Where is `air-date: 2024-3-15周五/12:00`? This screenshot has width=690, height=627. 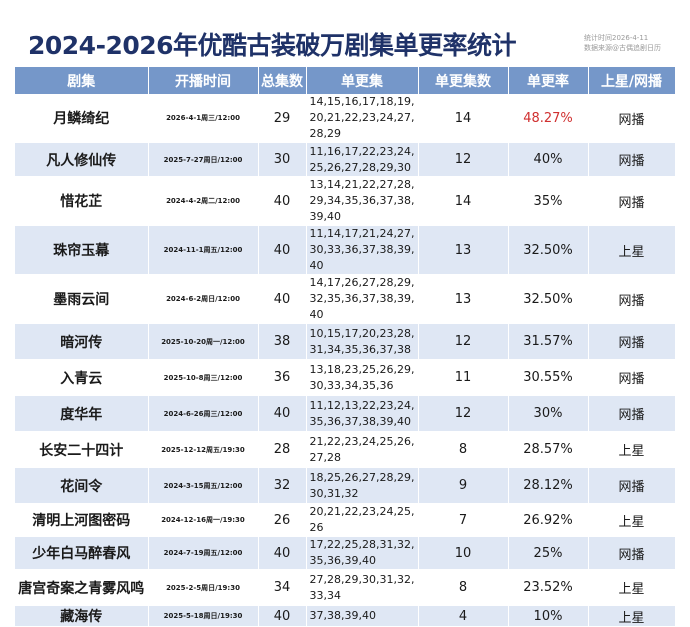
air-date: 2024-3-15周五/12:00 is located at coordinates (203, 485).